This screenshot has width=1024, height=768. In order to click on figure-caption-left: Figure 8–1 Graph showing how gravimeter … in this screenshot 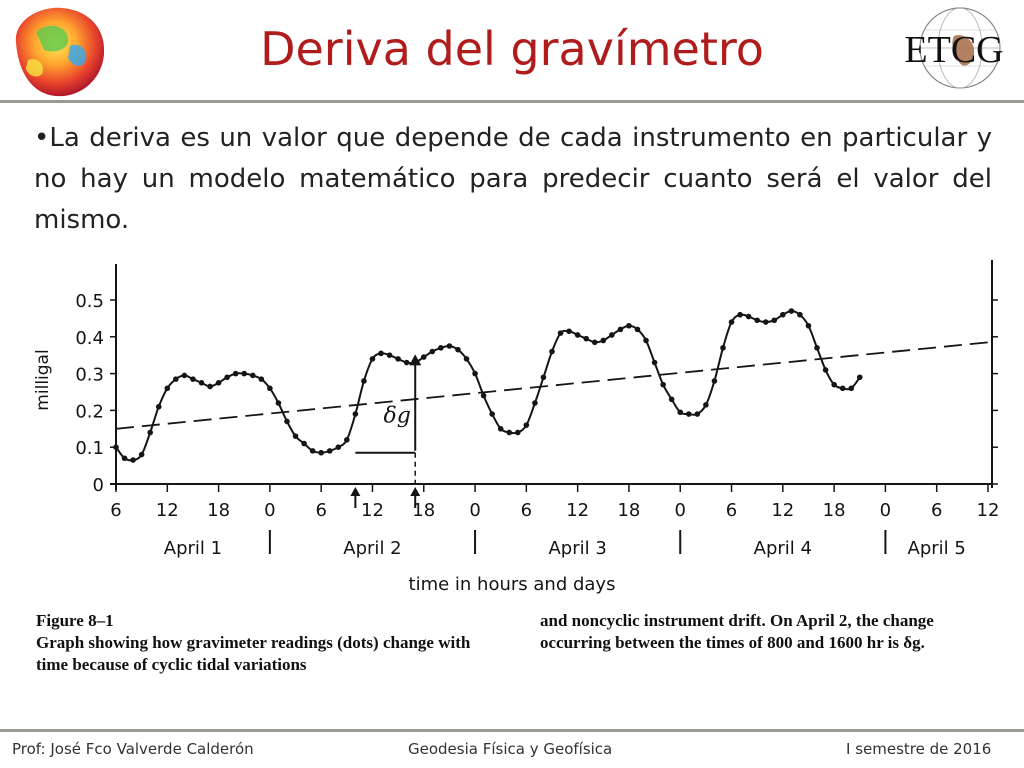, I will do `click(271, 643)`.